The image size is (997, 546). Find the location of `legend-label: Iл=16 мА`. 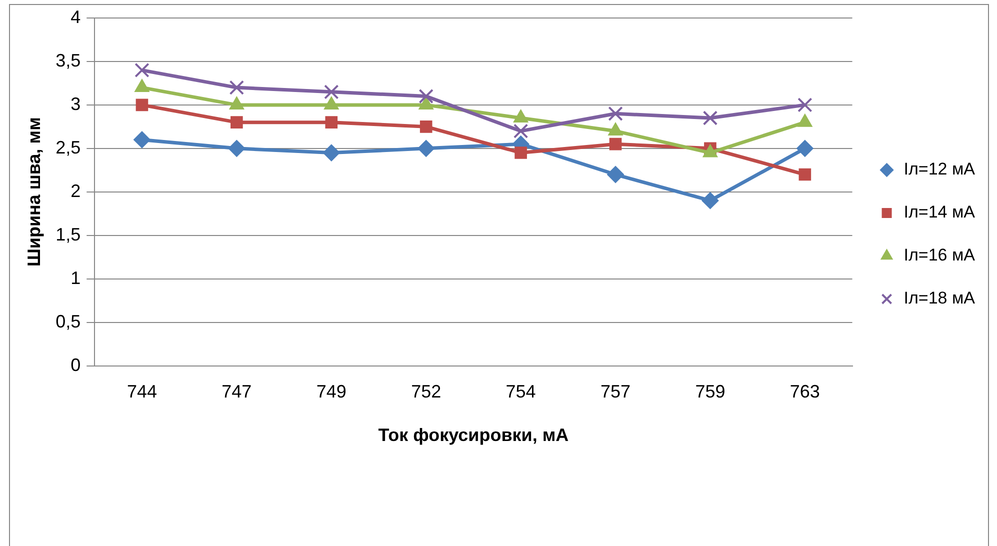

legend-label: Iл=16 мА is located at coordinates (940, 255).